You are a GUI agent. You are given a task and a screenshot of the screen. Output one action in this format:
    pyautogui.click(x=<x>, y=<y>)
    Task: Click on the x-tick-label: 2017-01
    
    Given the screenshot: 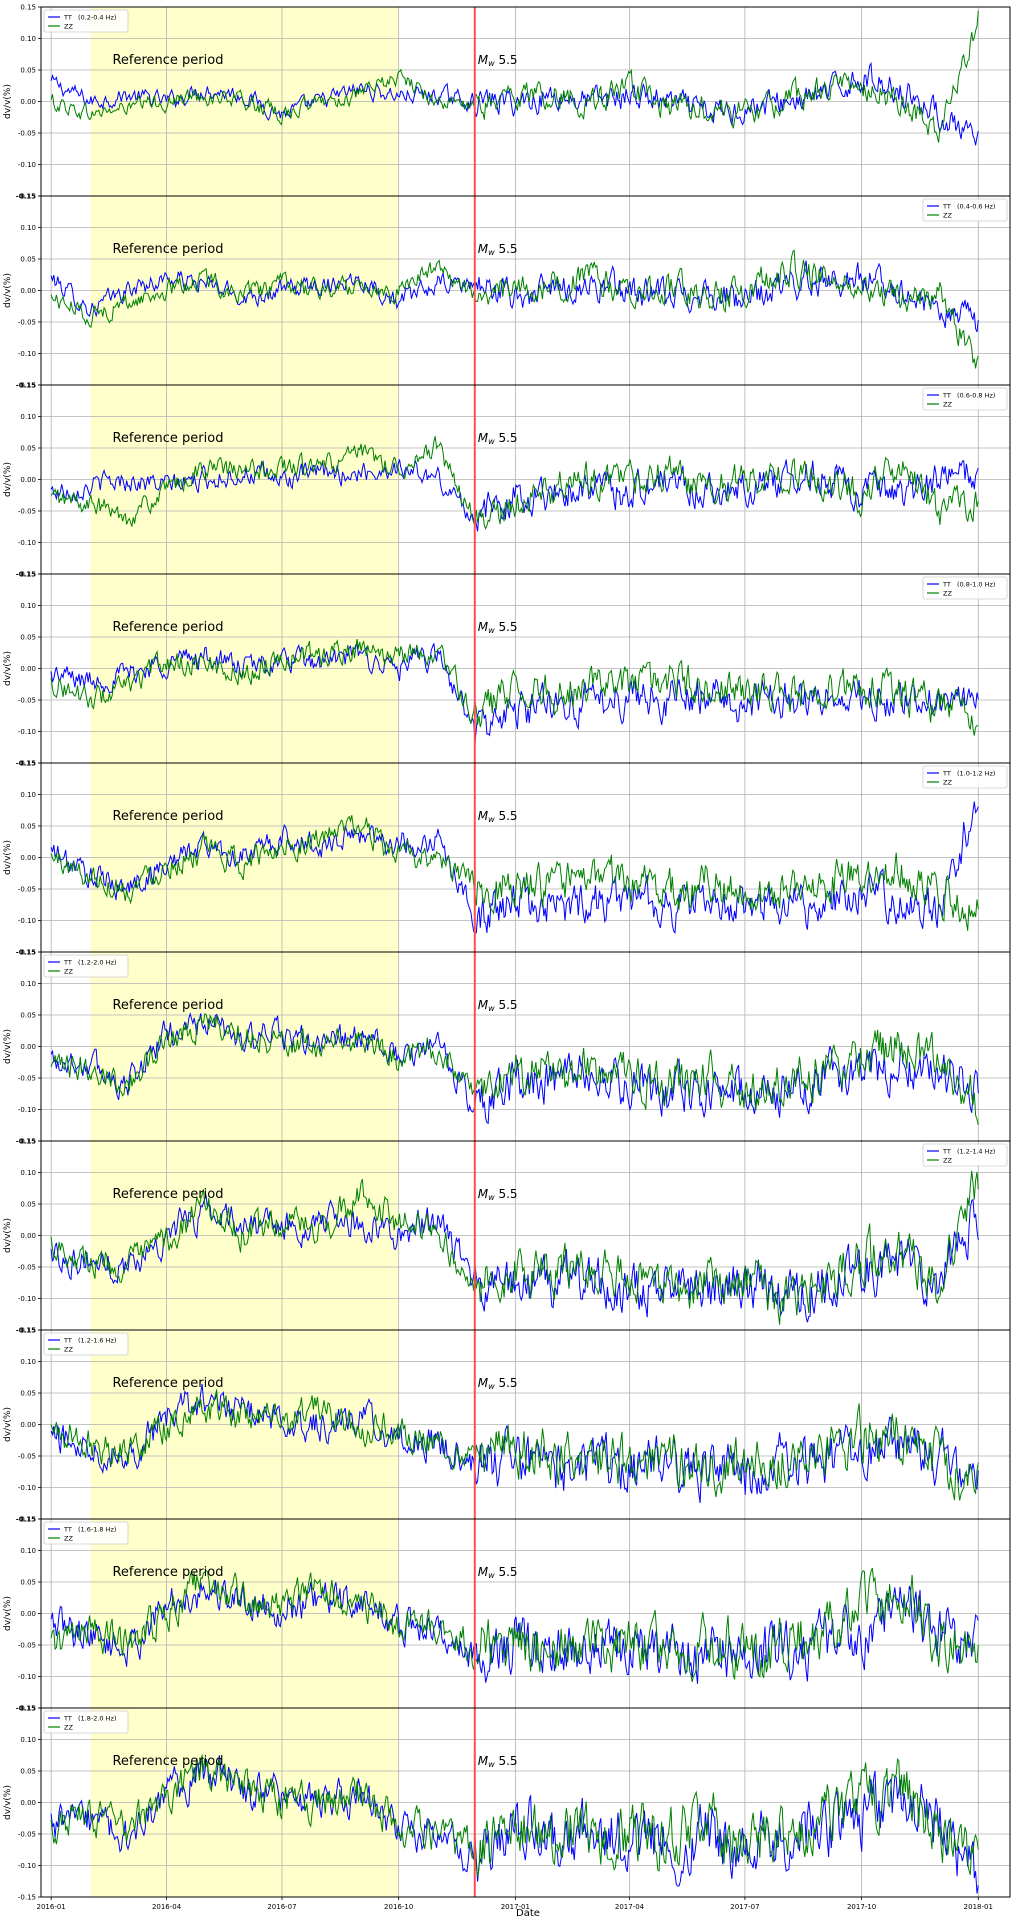 What is the action you would take?
    pyautogui.click(x=515, y=1907)
    